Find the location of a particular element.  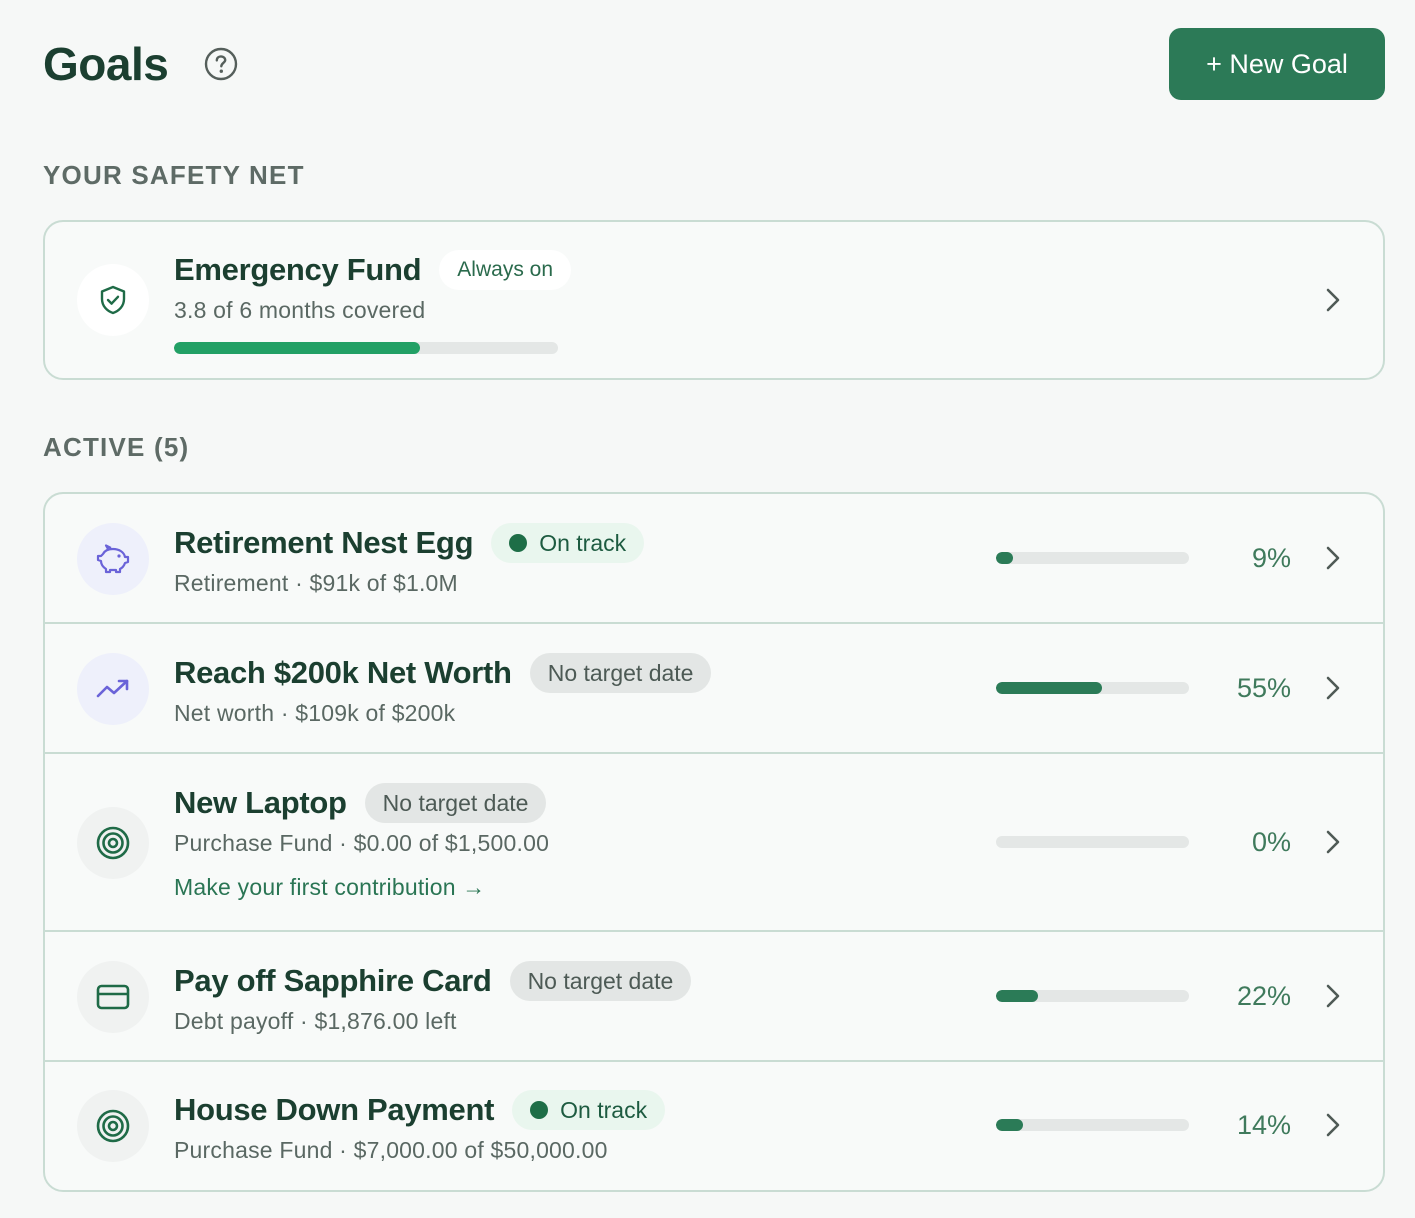

shield-check-icon is located at coordinates (113, 300).